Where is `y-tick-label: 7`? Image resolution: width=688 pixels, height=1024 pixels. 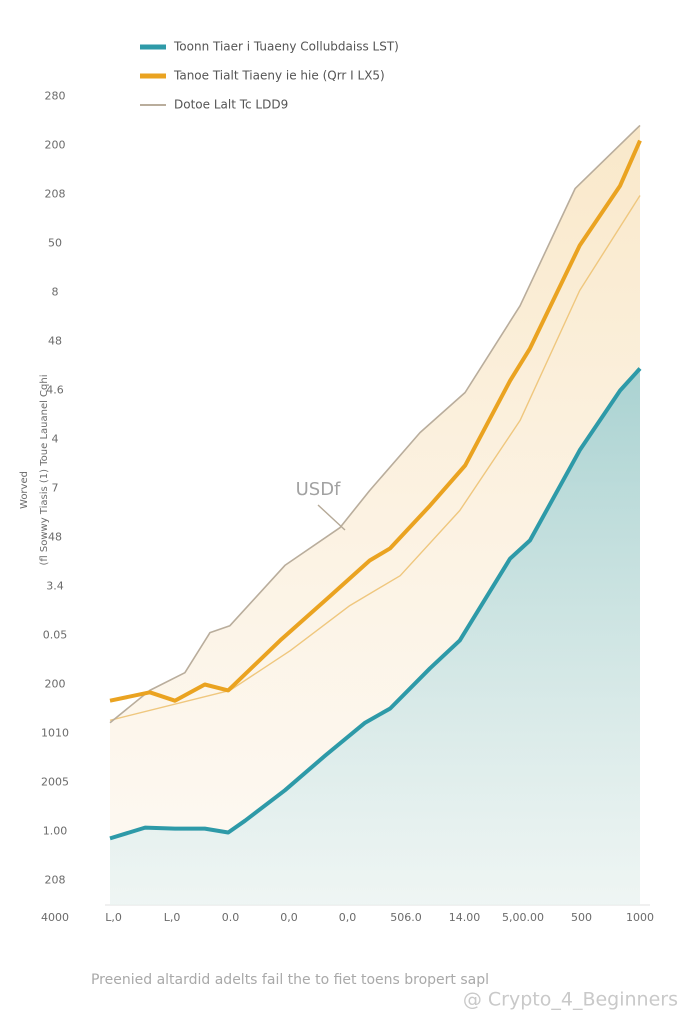 y-tick-label: 7 is located at coordinates (55, 488).